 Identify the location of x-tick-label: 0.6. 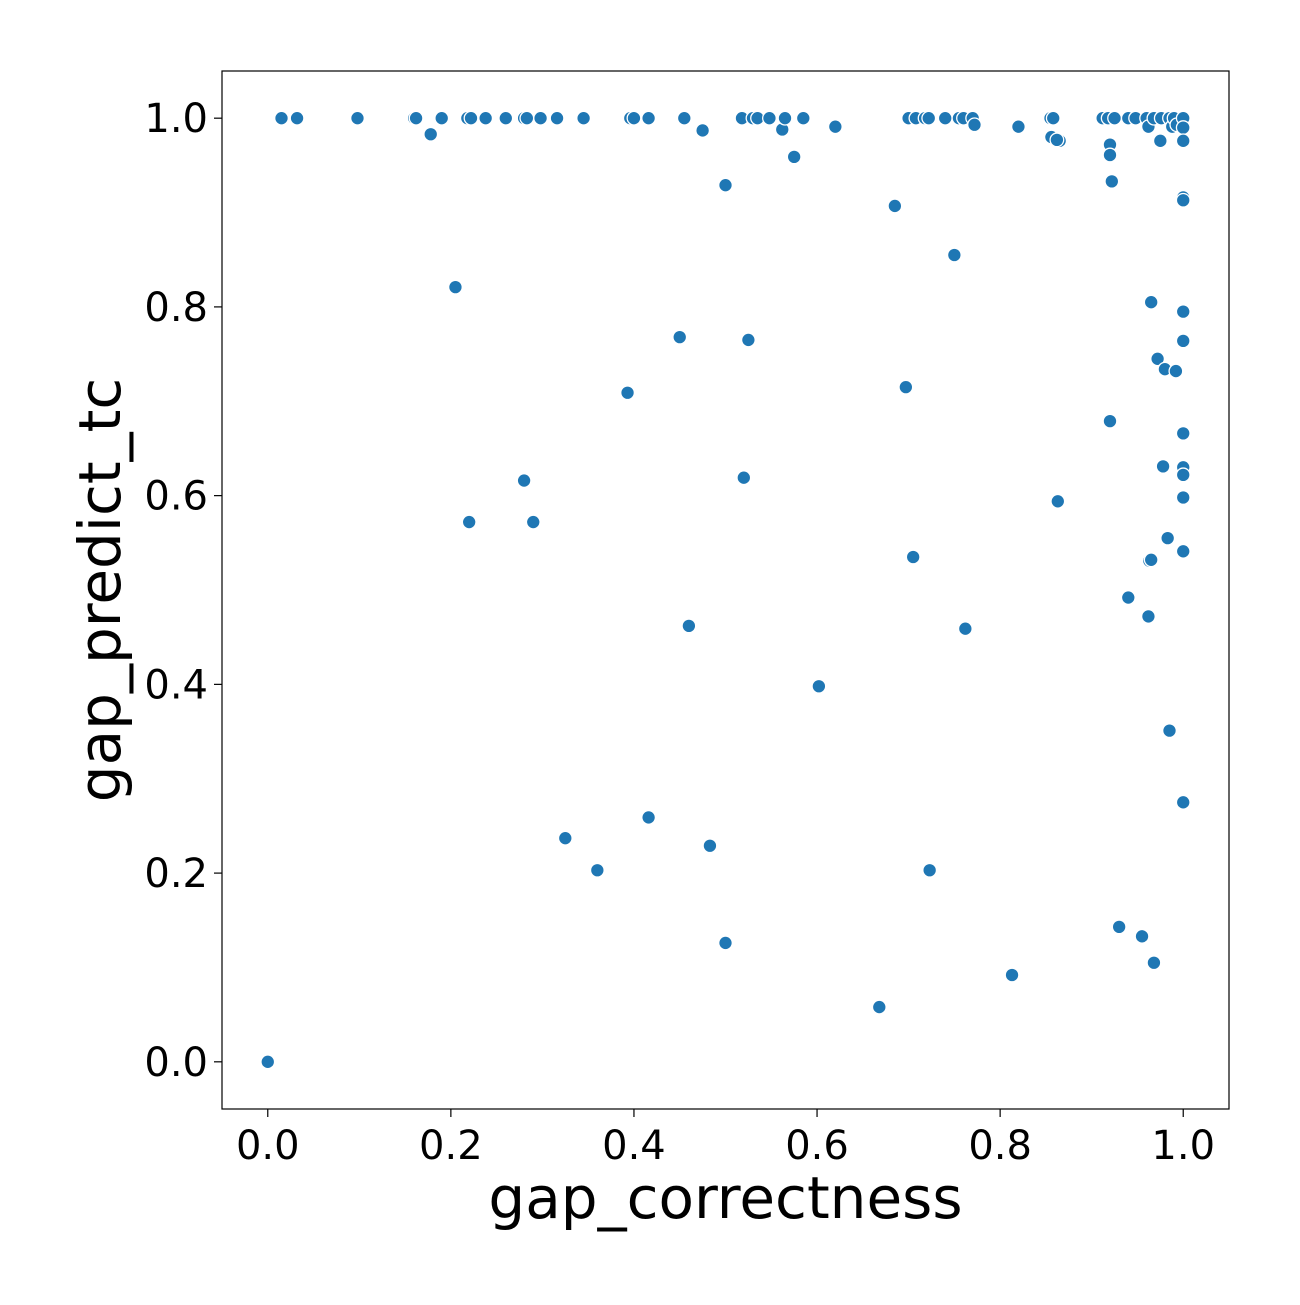
(817, 1146).